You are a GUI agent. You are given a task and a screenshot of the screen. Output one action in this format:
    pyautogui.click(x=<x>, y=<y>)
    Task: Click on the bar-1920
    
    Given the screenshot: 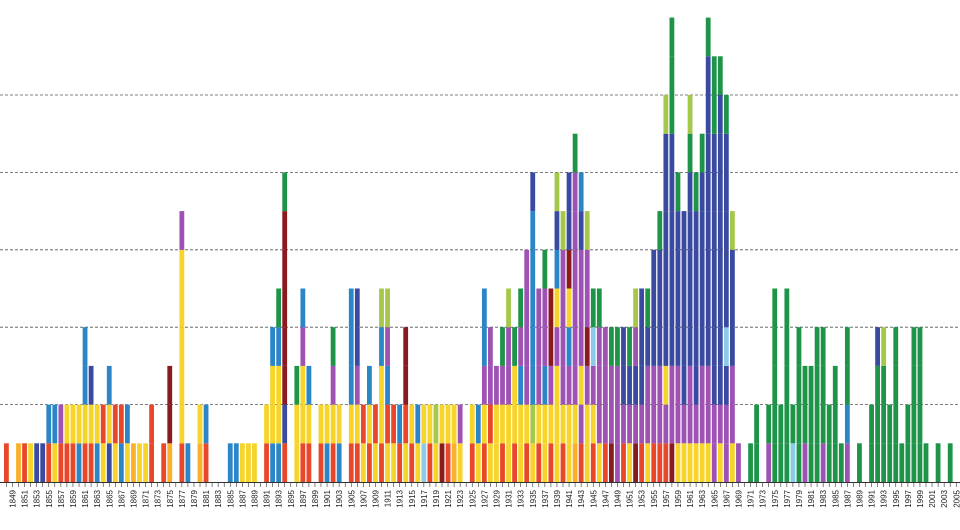 What is the action you would take?
    pyautogui.click(x=442, y=443)
    